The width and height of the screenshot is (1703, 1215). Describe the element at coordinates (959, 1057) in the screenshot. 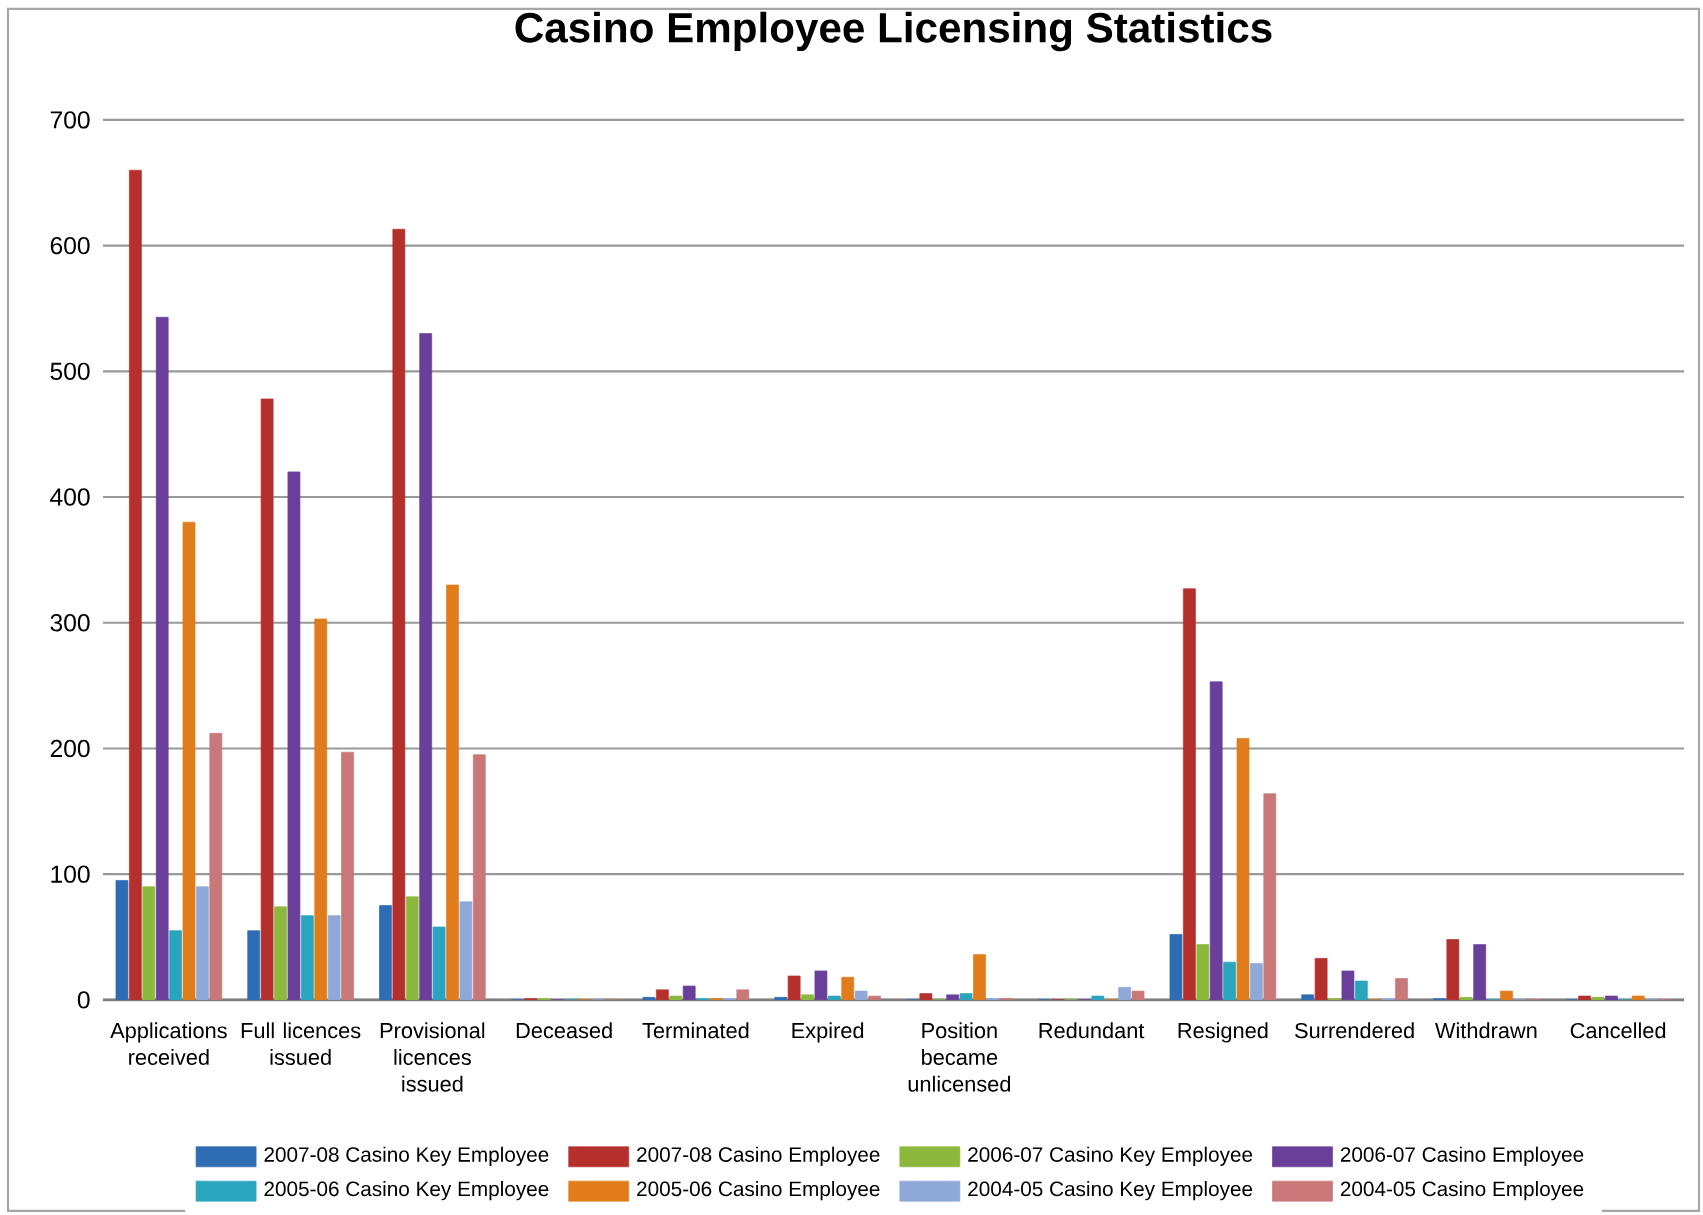

I see `x-tick-label: Position became unlicensed` at that location.